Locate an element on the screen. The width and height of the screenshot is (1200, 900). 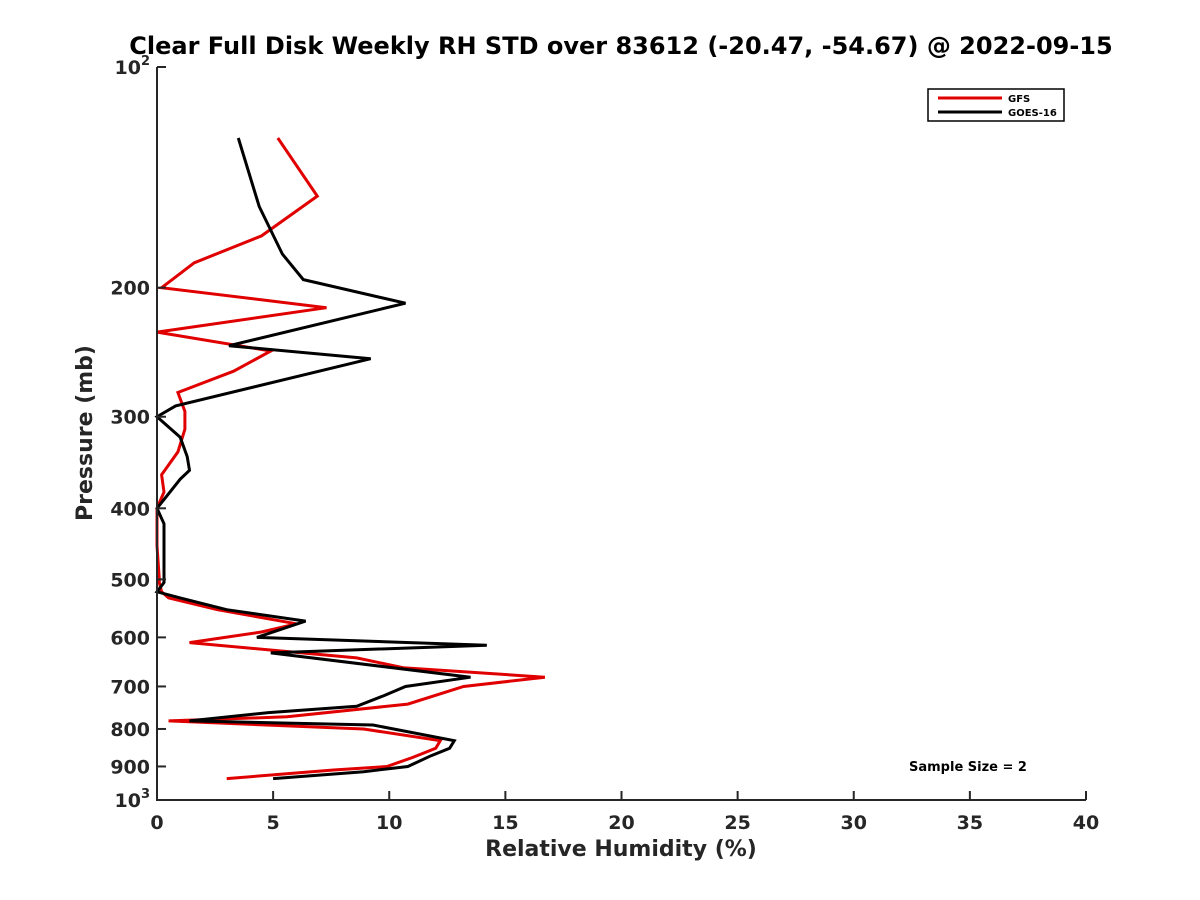
x-tick-label: 15 is located at coordinates (505, 823).